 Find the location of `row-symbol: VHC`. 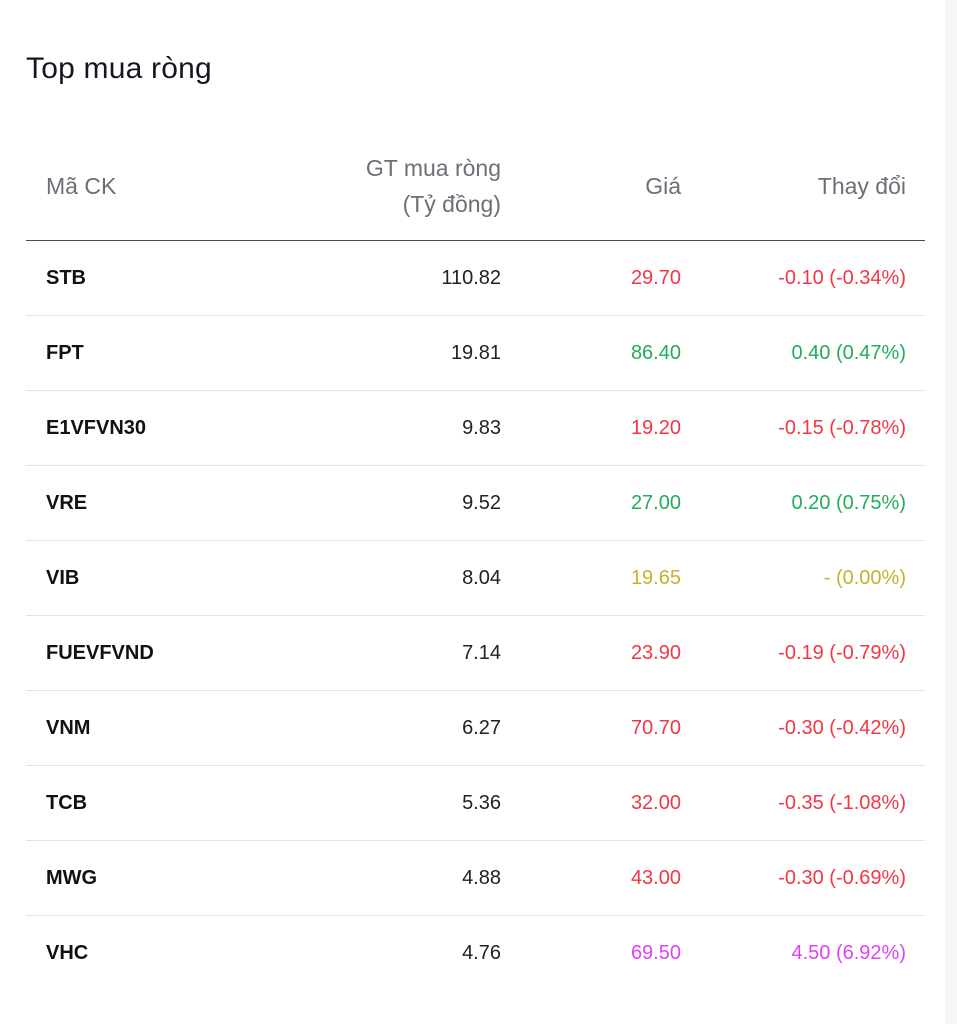

row-symbol: VHC is located at coordinates (67, 952).